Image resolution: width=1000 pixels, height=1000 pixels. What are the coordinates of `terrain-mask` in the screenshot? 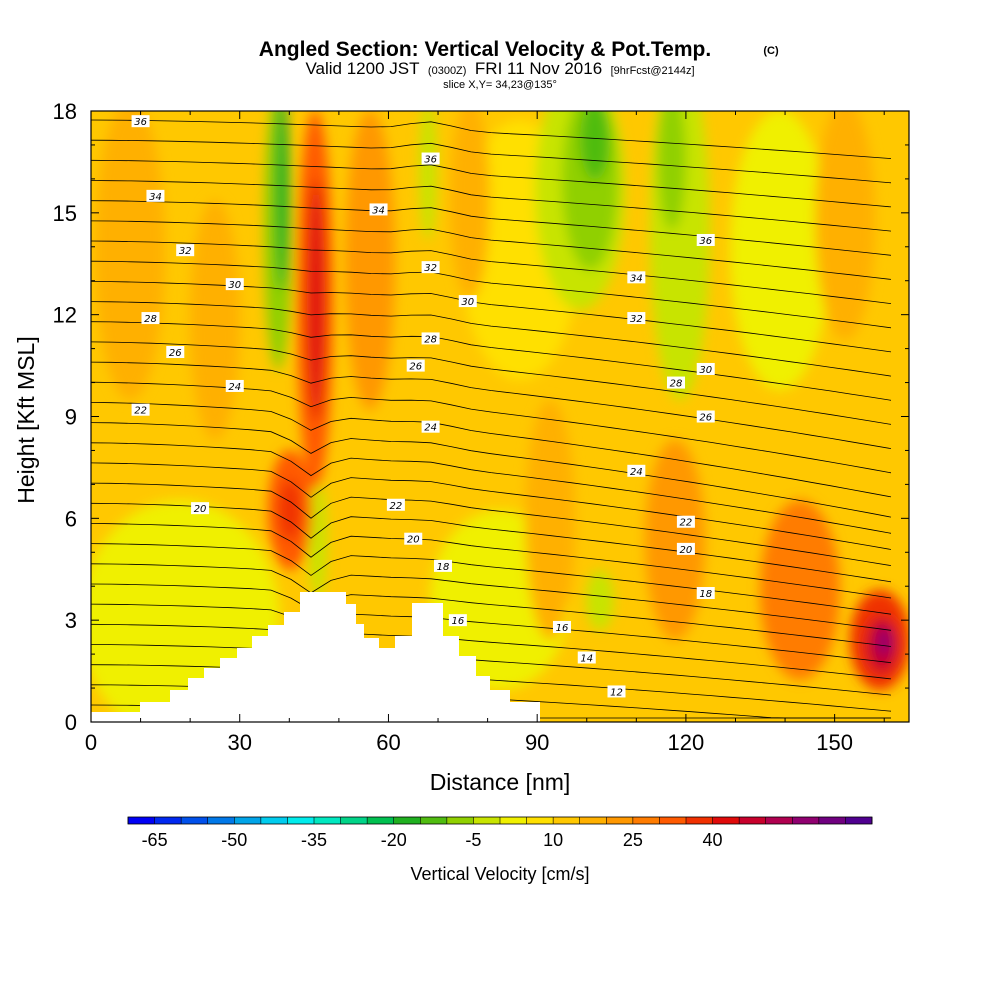 It's located at (315, 657).